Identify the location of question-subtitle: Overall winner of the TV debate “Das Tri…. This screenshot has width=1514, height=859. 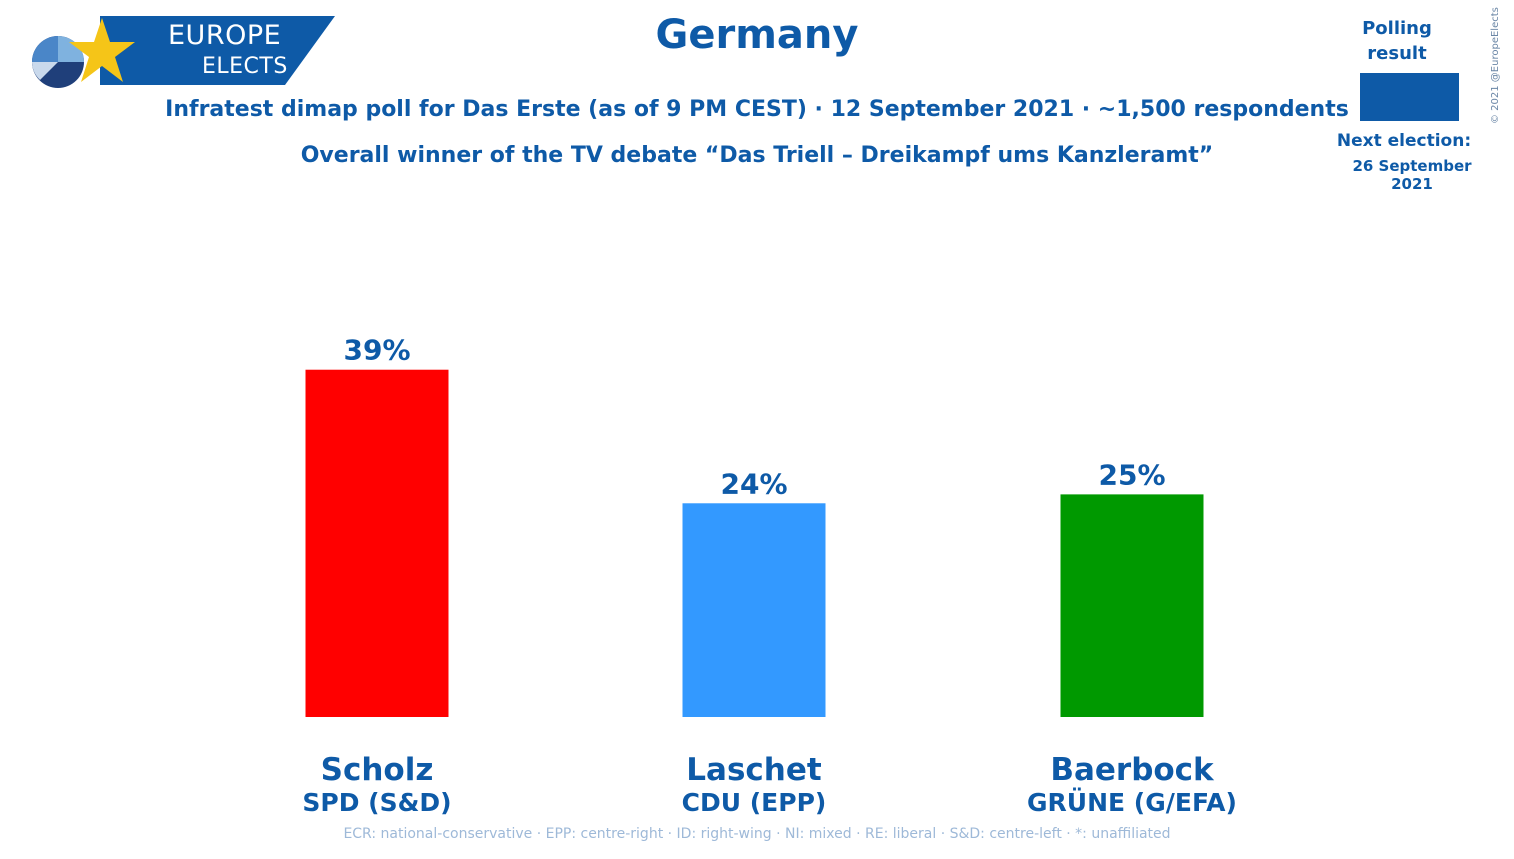
(757, 155).